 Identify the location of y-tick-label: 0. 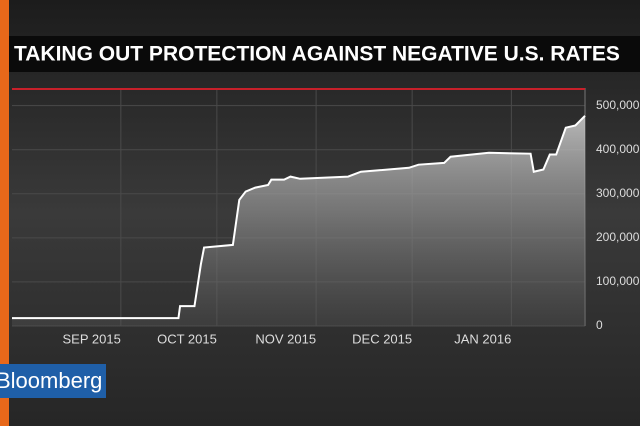
(599, 325).